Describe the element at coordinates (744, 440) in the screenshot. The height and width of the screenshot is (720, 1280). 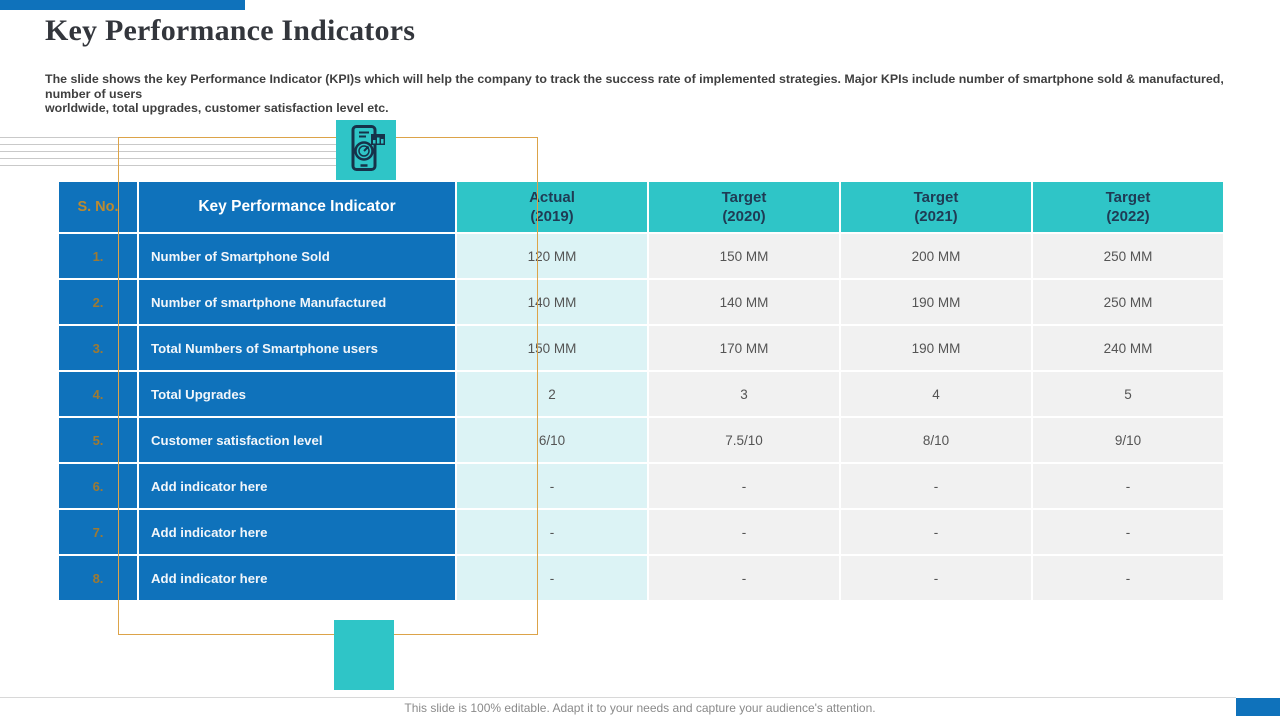
I see `value-cell: 7.5/10` at that location.